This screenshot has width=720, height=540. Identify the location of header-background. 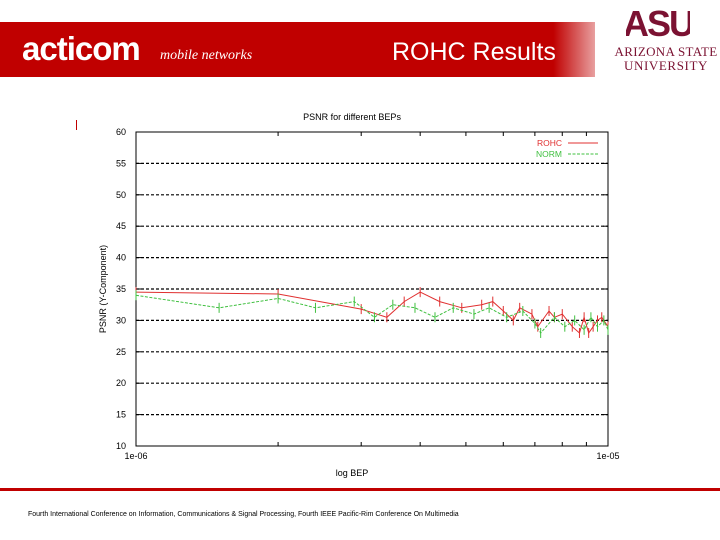
(297, 38).